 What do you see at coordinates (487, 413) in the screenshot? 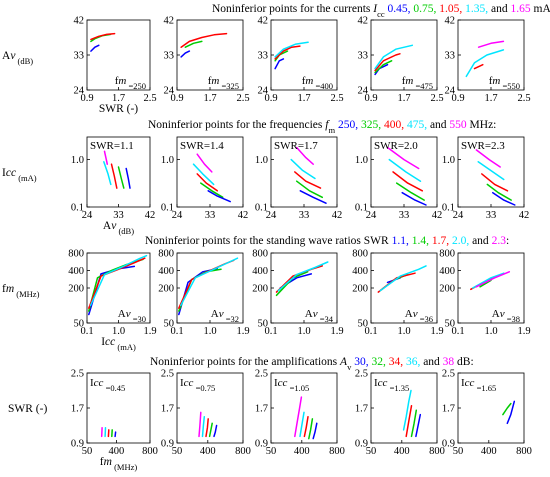
I see `panel-5: 50 400 800 2.5 1.7 0.9 Icc =1.65` at bounding box center [487, 413].